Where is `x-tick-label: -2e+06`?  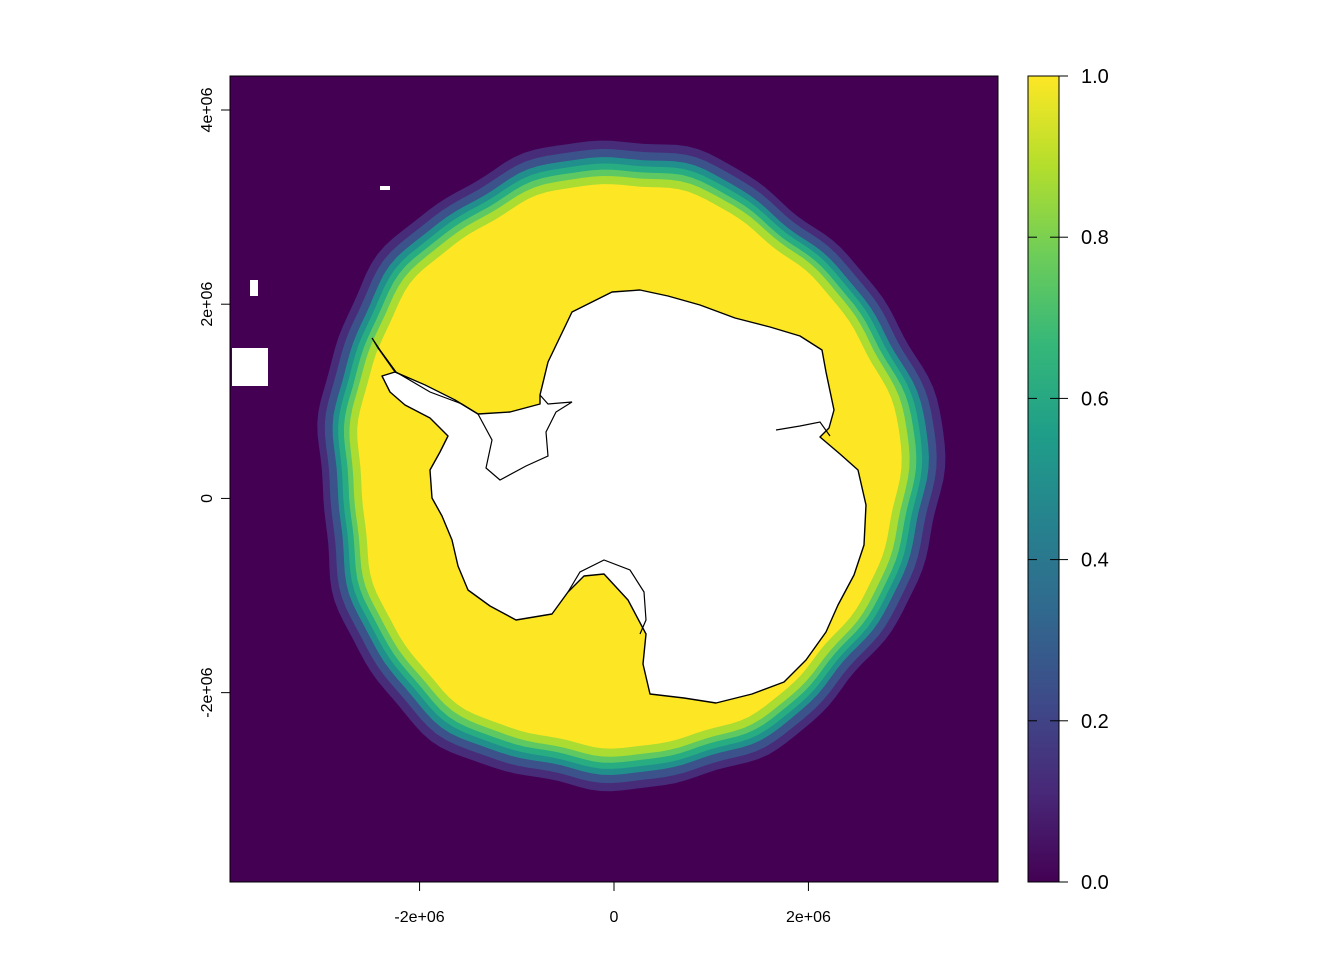
x-tick-label: -2e+06 is located at coordinates (419, 917).